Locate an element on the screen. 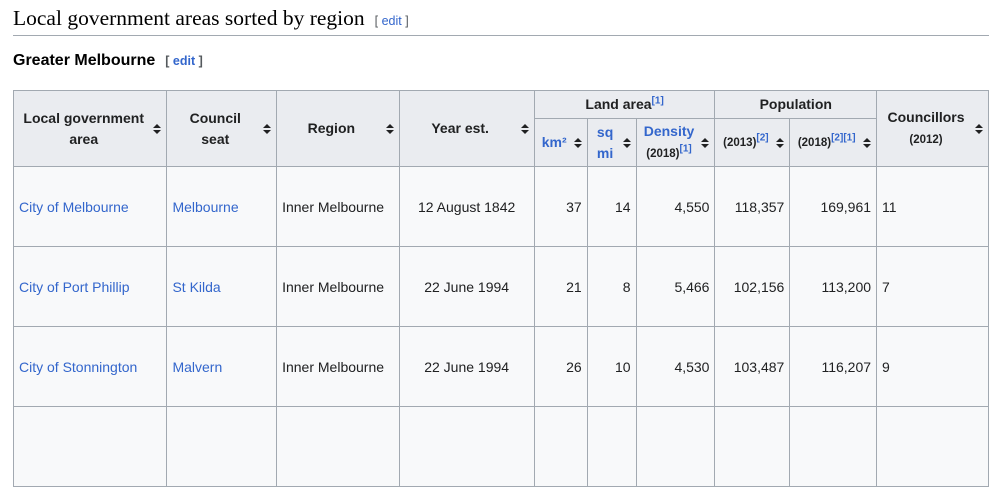  col-header-pop2018: (2018)[2][1] is located at coordinates (833, 142).